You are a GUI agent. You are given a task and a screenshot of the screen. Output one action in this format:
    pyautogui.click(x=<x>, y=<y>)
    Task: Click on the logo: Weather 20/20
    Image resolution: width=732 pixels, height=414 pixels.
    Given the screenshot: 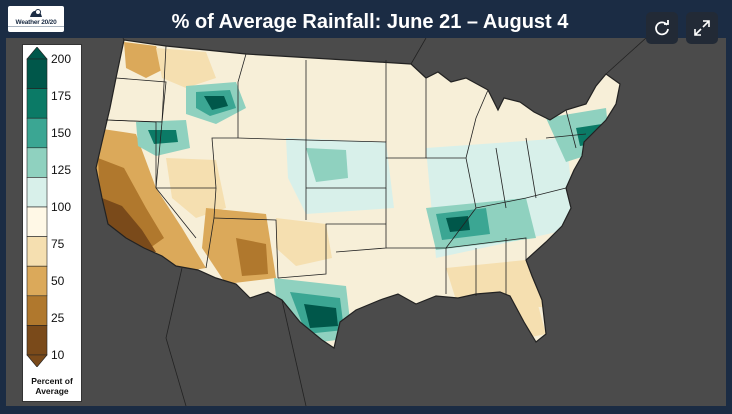 What is the action you would take?
    pyautogui.click(x=36, y=19)
    